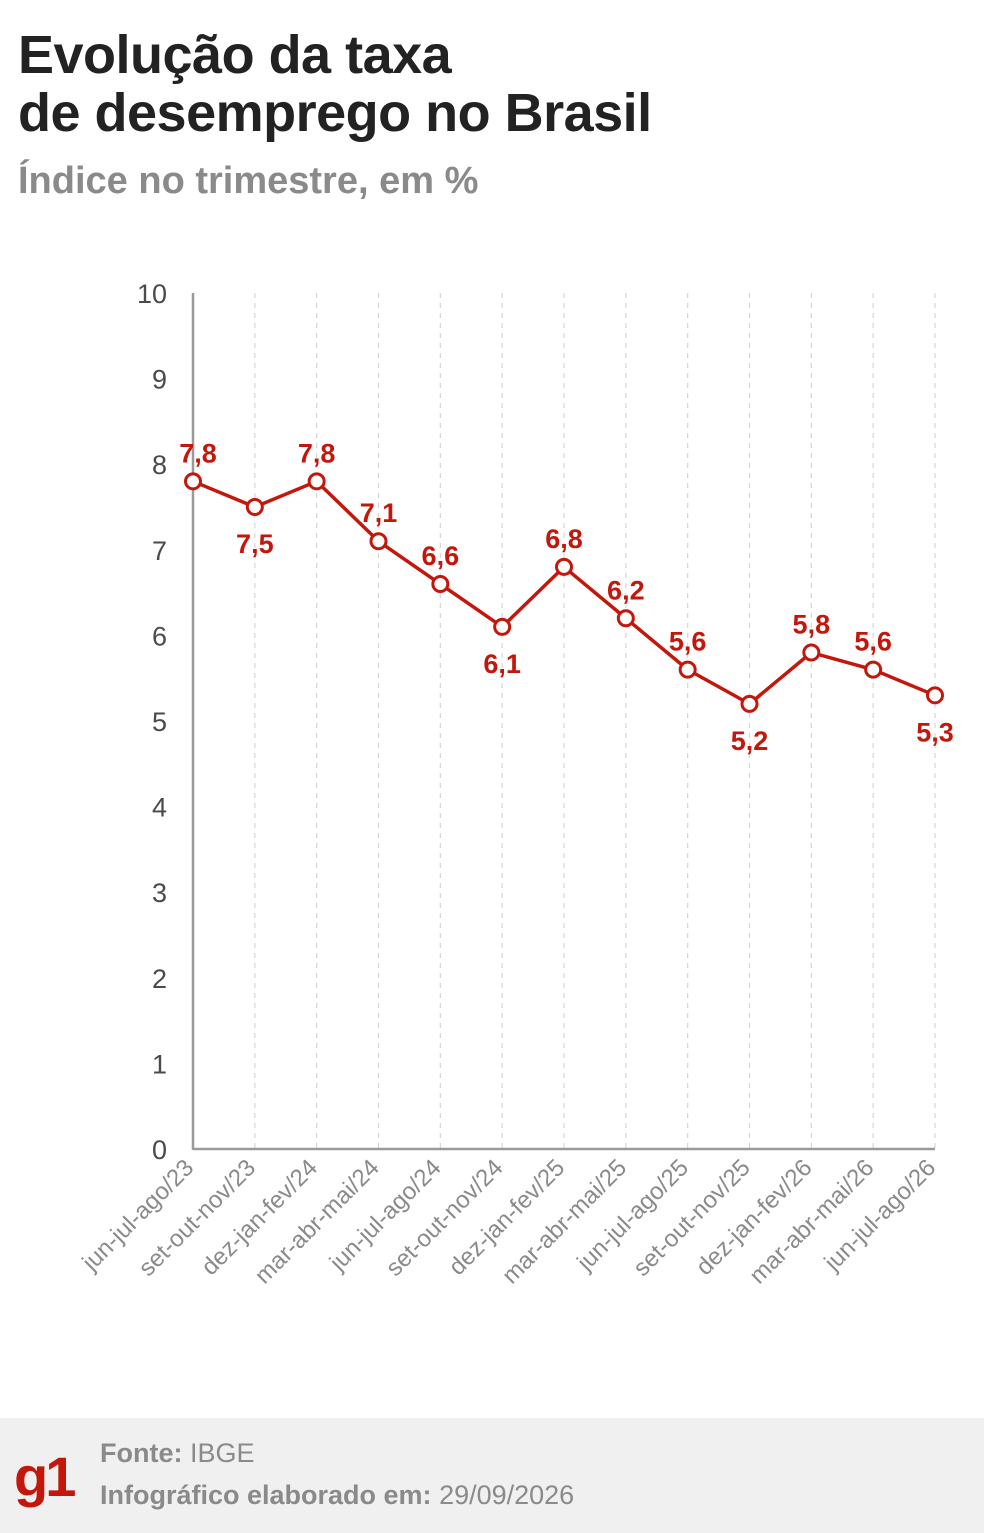  I want to click on y-tick-label: 9, so click(159, 380).